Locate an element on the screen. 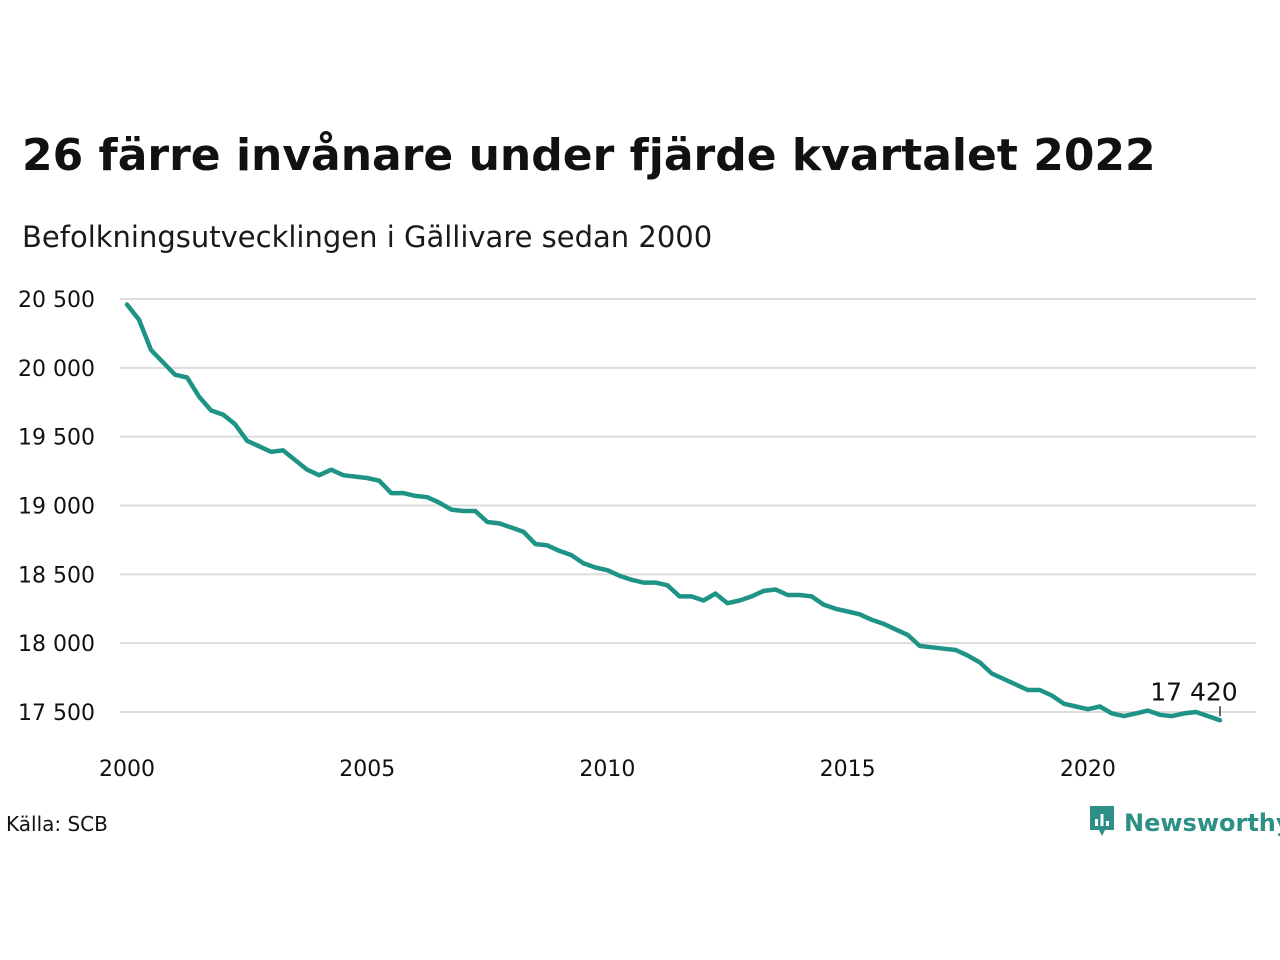 This screenshot has width=1280, height=960. newsworthy-logo-icon is located at coordinates (1102, 823).